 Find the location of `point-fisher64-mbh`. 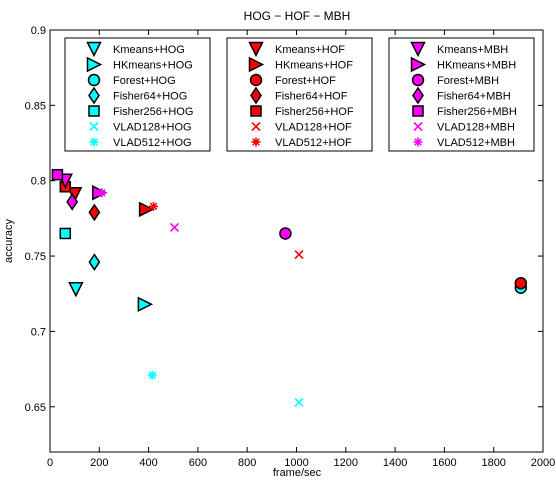

point-fisher64-mbh is located at coordinates (72, 201).